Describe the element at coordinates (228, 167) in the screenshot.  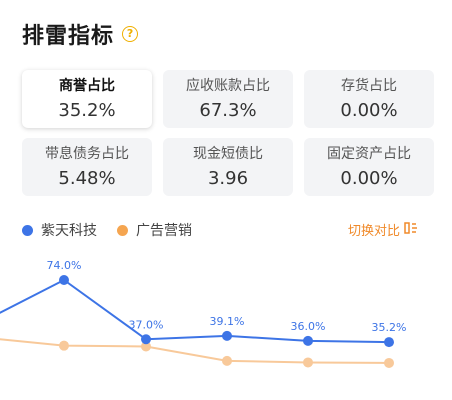
I see `metric-card-cash-short-debt: 现金短债比 3.96` at that location.